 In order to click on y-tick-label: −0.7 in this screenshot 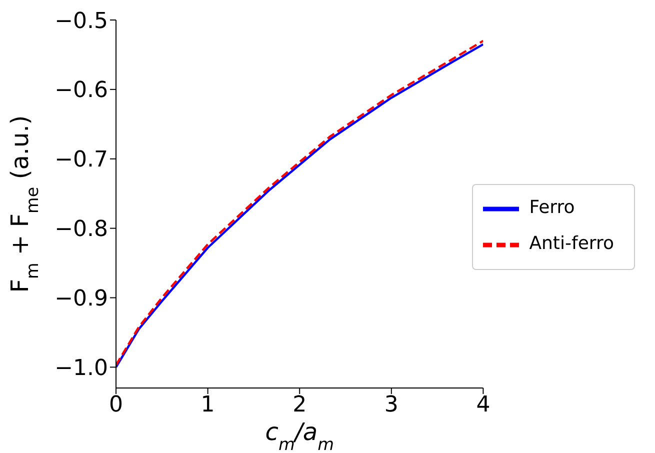, I will do `click(81, 160)`.